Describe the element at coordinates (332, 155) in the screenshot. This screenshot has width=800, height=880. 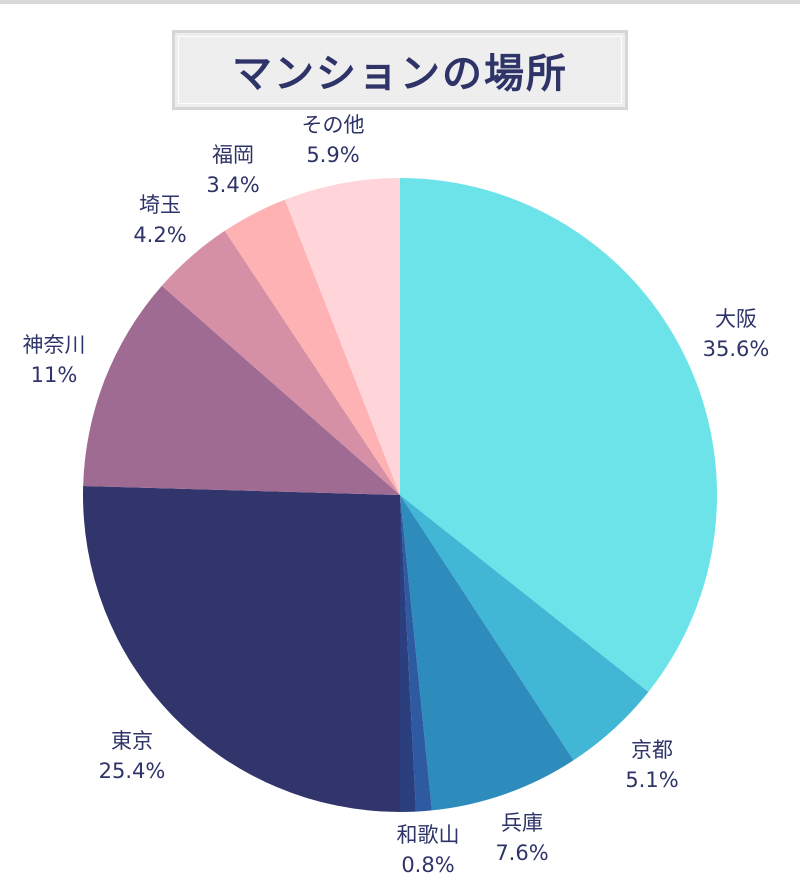
I see `slice-label-value: 5.9%` at that location.